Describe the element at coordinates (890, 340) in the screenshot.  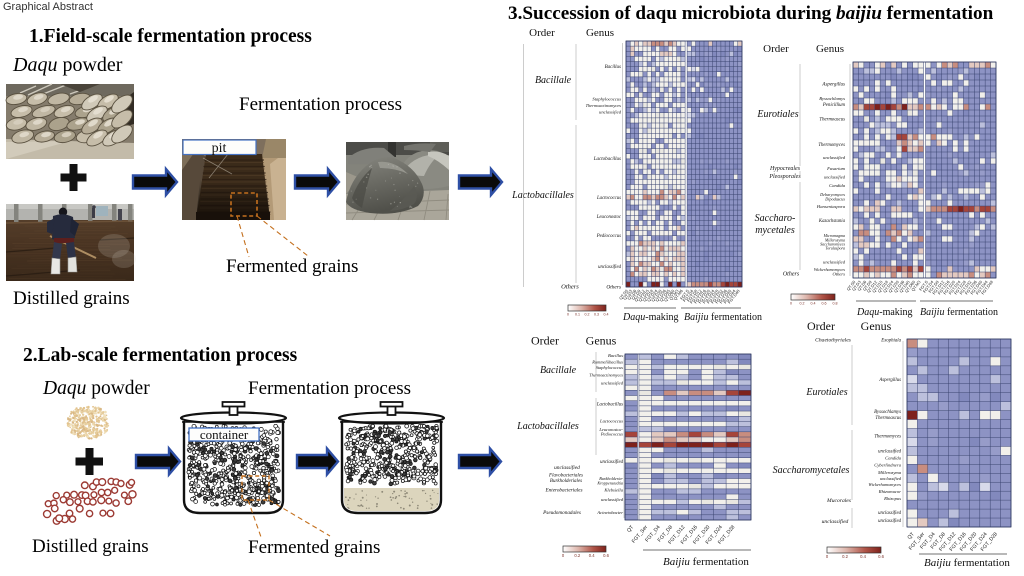
I see `svg-text: Exophiala` at that location.